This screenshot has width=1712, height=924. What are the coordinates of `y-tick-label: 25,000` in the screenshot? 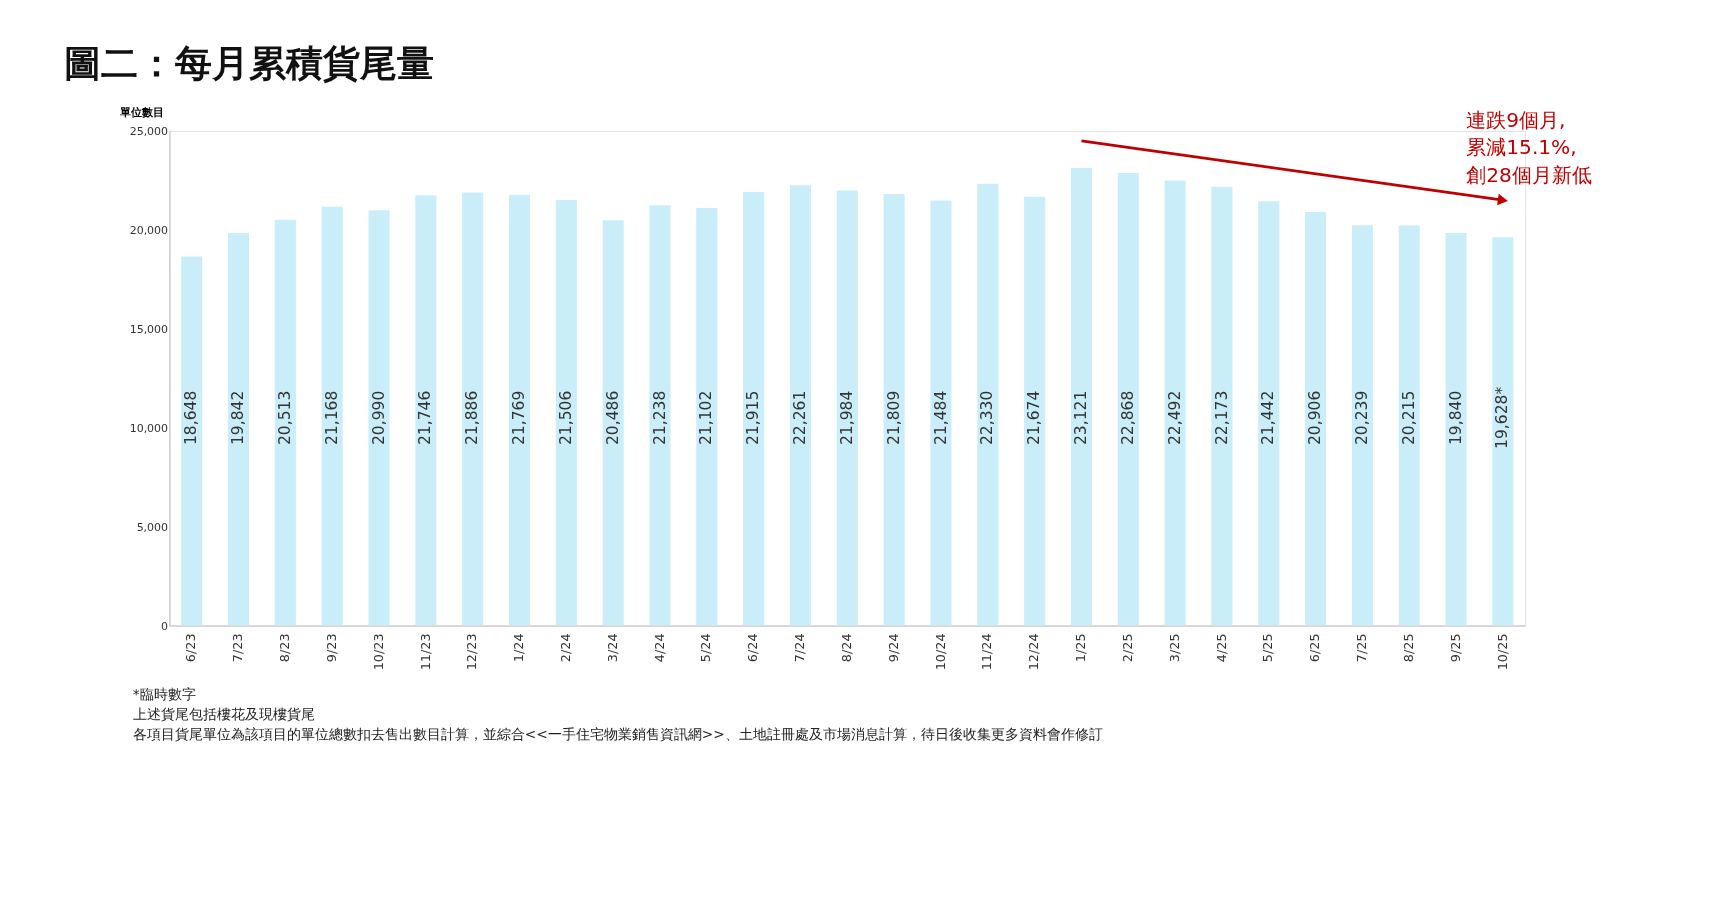 It's located at (149, 132).